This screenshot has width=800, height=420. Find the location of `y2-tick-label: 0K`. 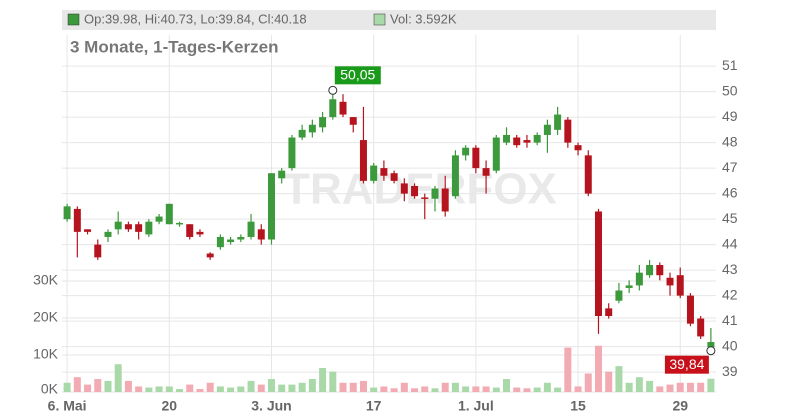

y2-tick-label: 0K is located at coordinates (50, 389).